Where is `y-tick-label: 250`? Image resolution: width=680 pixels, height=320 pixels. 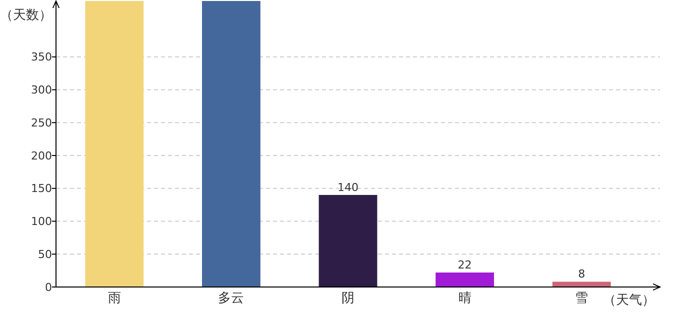 y-tick-label: 250 is located at coordinates (41, 123).